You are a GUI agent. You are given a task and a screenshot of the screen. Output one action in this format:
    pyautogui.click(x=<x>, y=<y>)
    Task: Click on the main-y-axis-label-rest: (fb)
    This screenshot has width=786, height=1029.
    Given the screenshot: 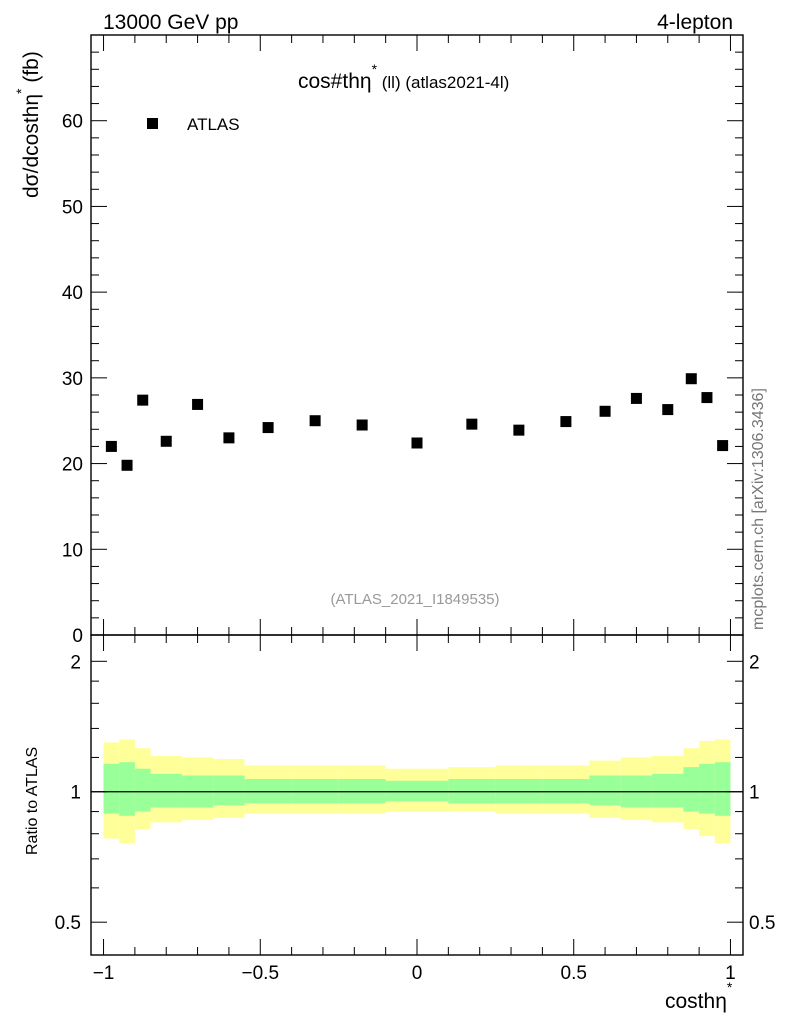 What is the action you would take?
    pyautogui.click(x=31, y=69)
    